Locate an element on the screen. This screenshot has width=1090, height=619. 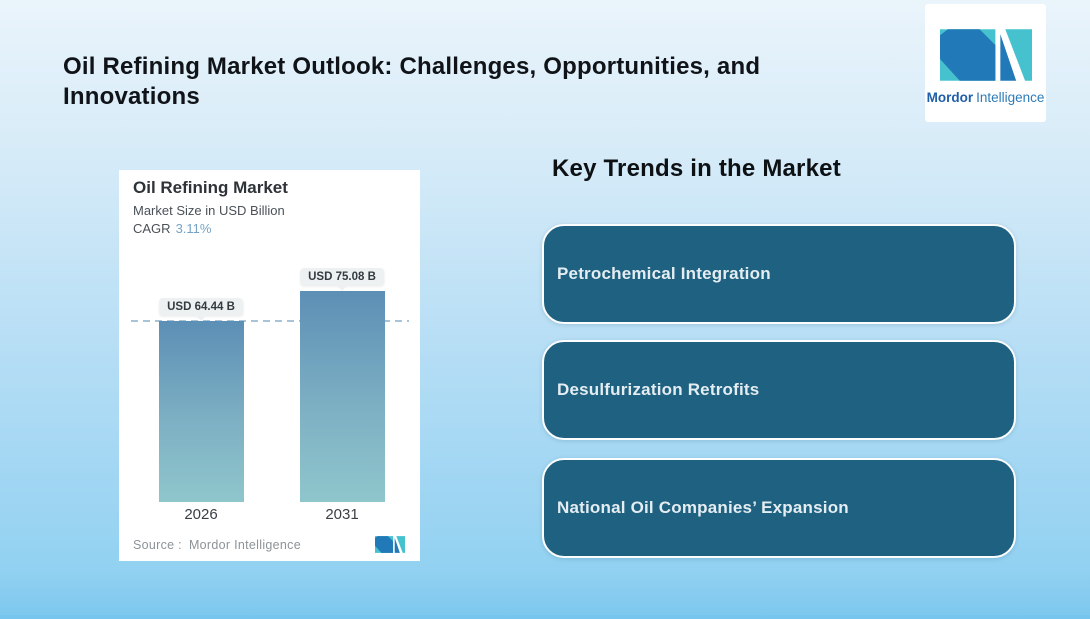
brand-name: Mordor Intelligence is located at coordinates (985, 97).